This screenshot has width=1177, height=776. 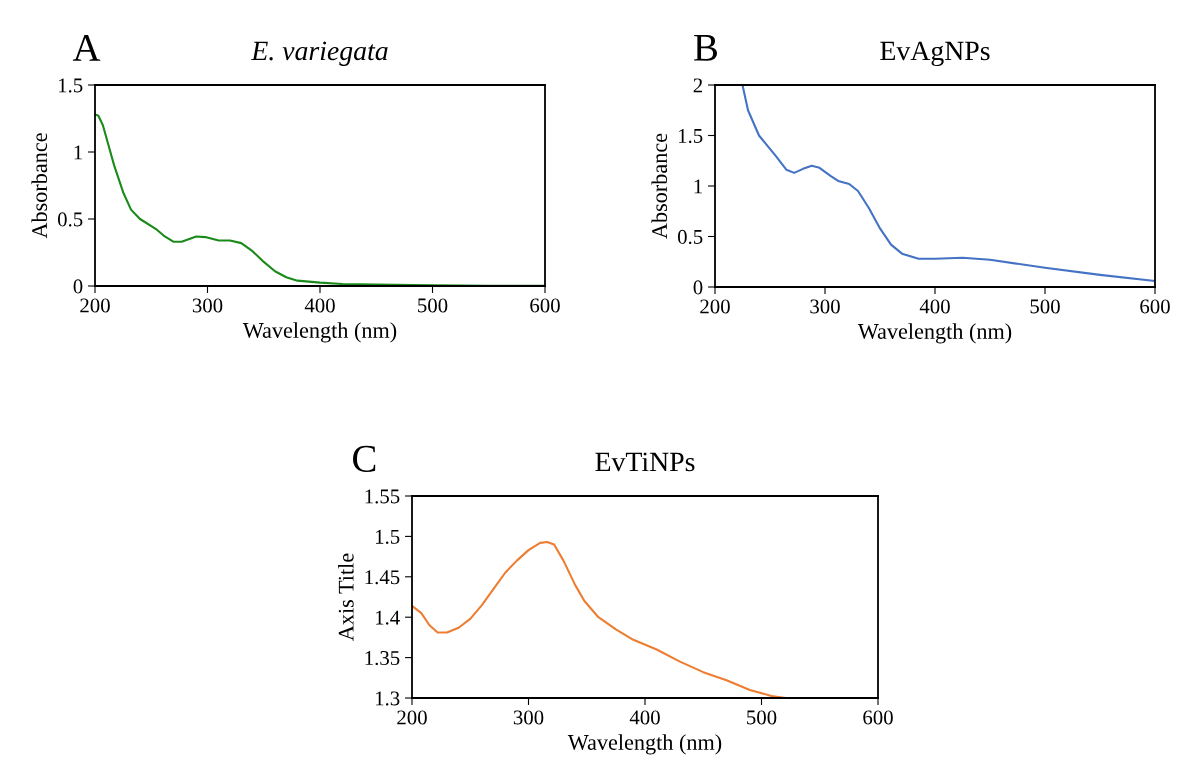 What do you see at coordinates (364, 458) in the screenshot?
I see `text: C` at bounding box center [364, 458].